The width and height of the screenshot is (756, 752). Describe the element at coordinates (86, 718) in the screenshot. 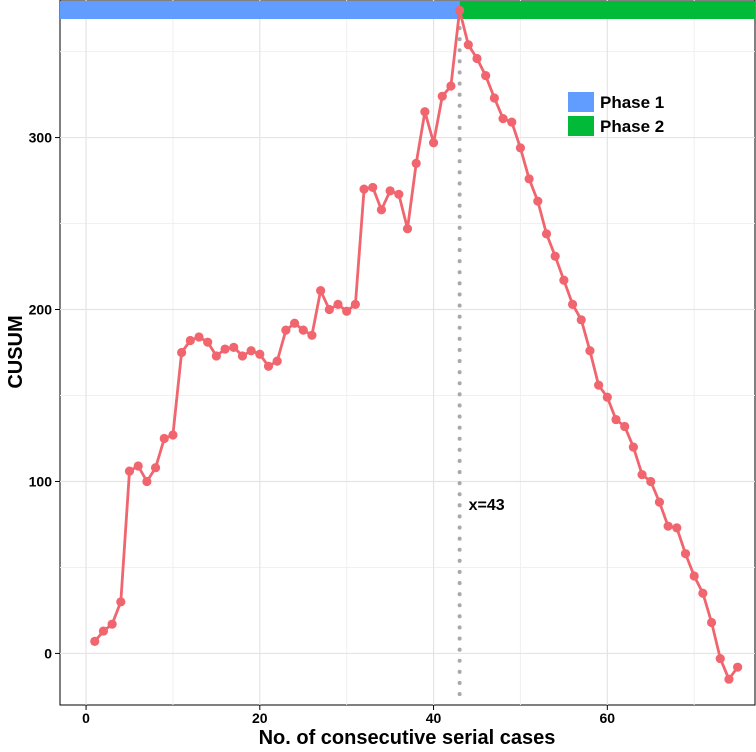

I see `x-tick-label: 0` at that location.